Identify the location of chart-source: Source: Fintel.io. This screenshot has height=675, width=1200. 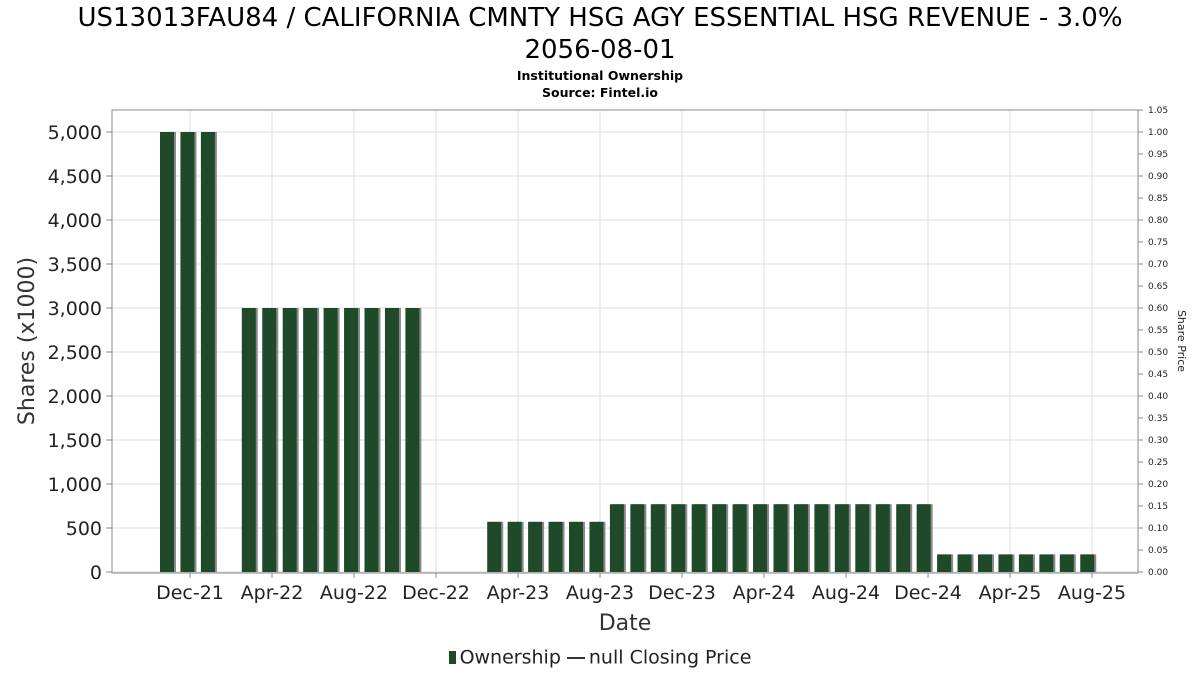
(600, 92).